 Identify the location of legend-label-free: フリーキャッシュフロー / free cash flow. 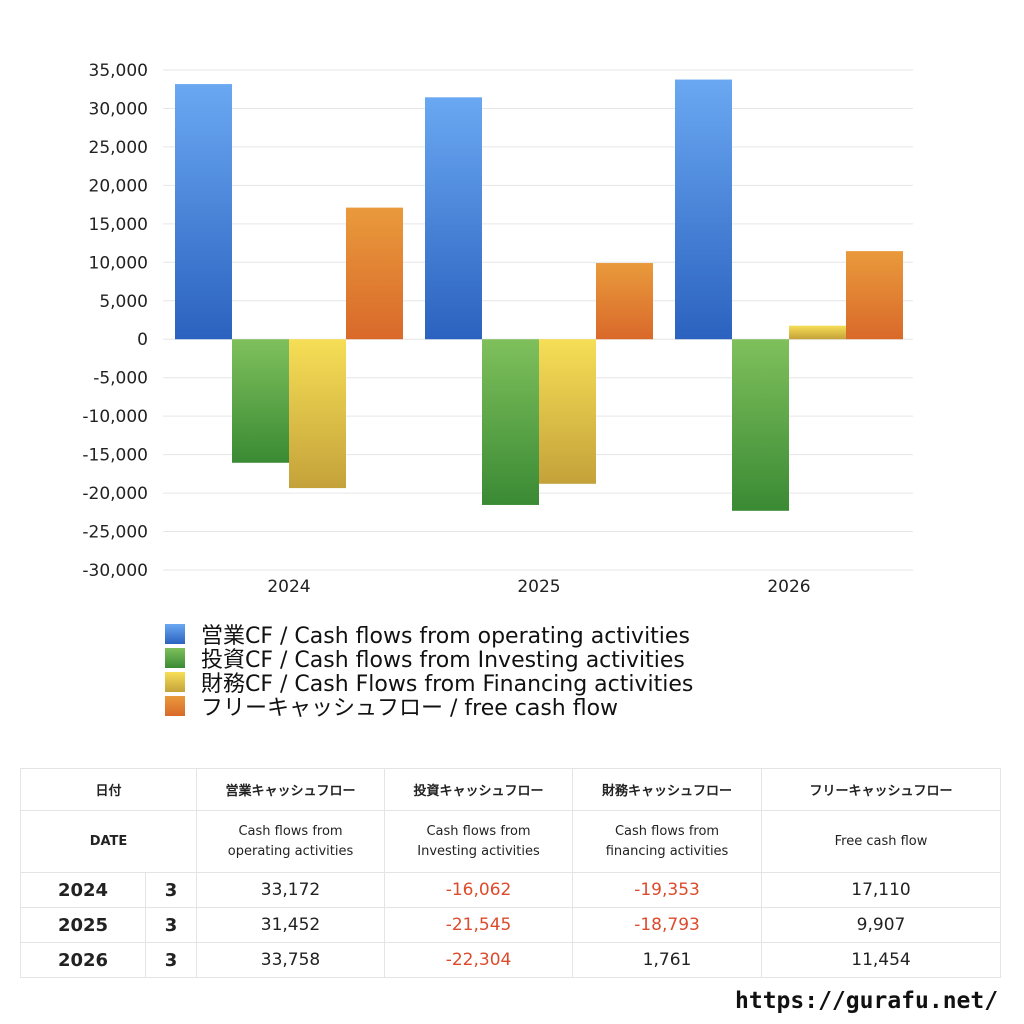
(410, 708).